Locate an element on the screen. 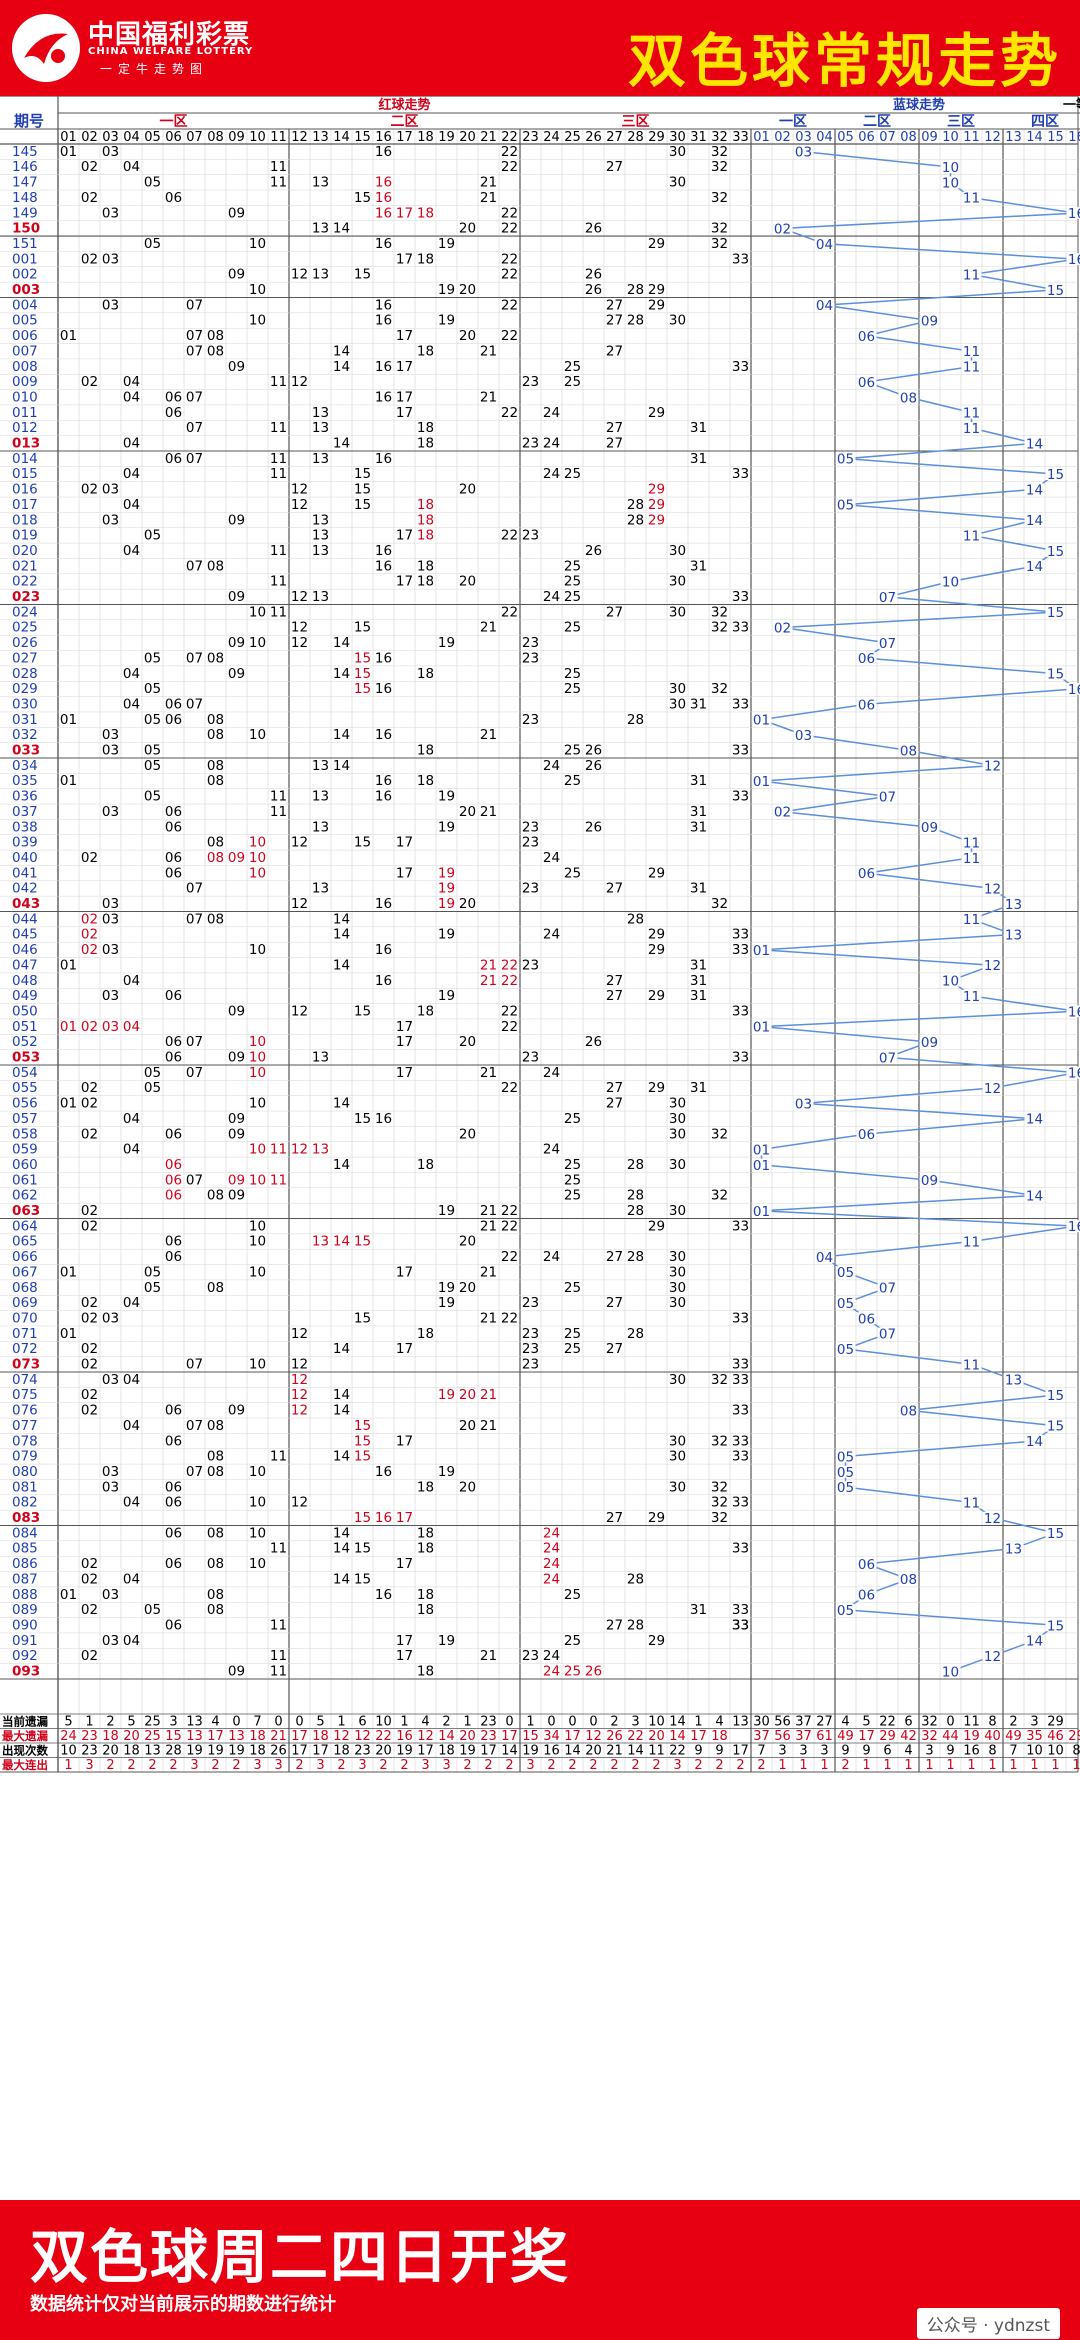 The image size is (1080, 2340). red-number-header: 19 is located at coordinates (446, 137).